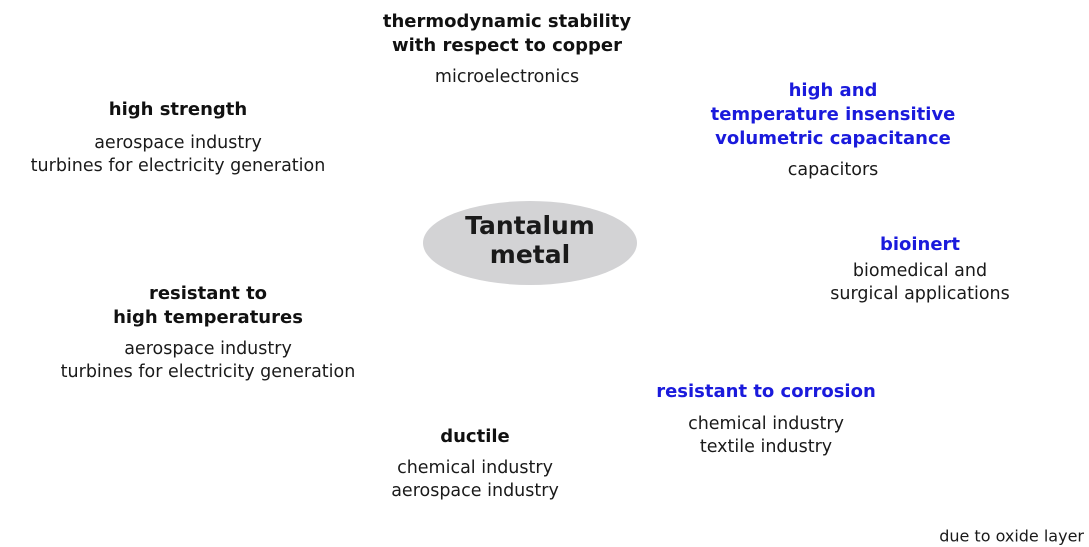  Describe the element at coordinates (530, 225) in the screenshot. I see `center-label: Tantalum` at that location.